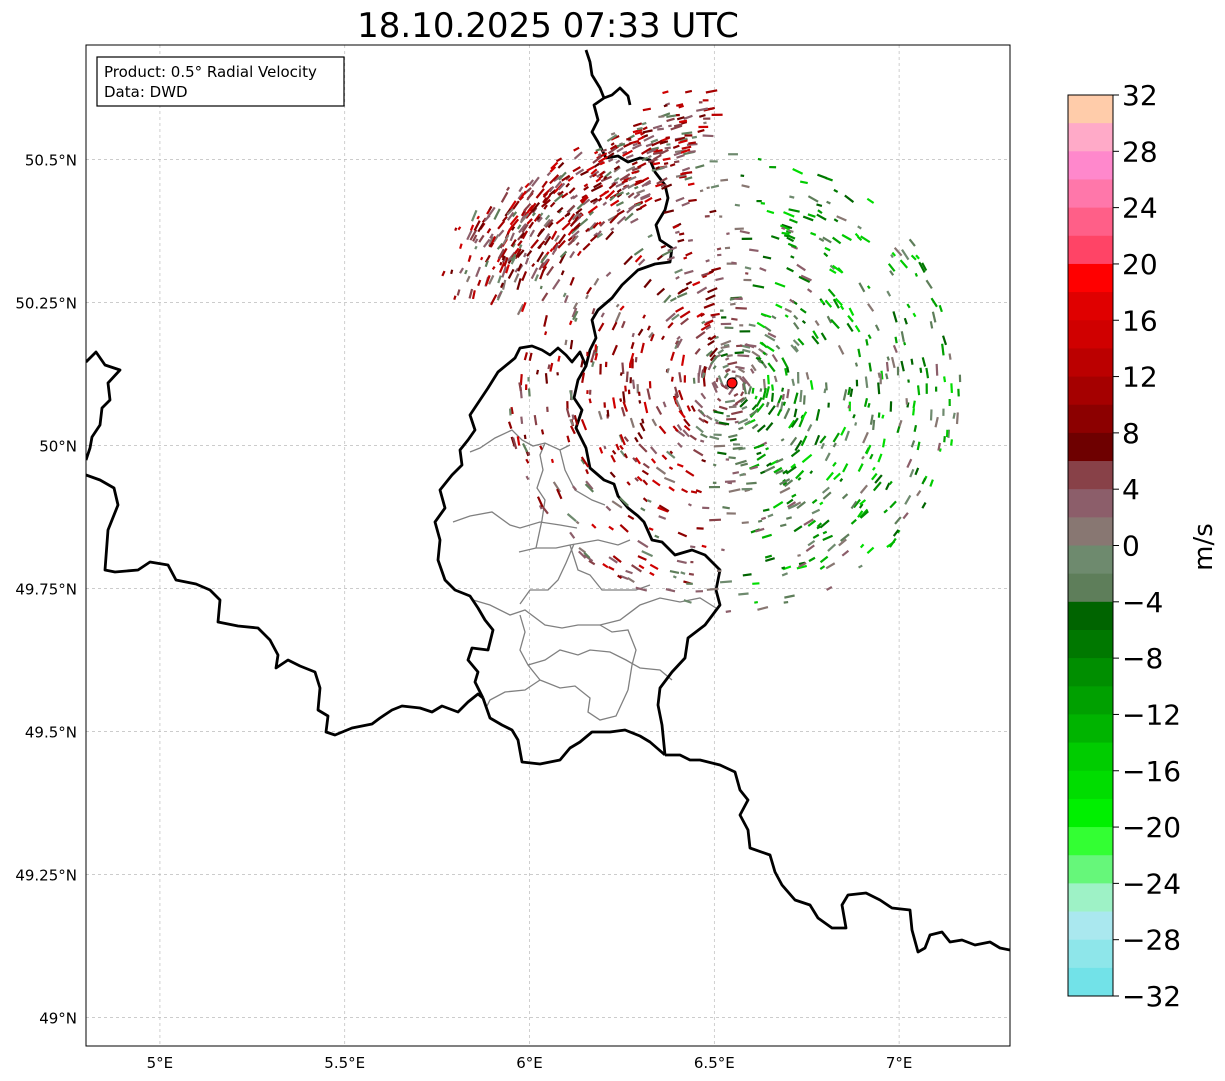 The image size is (1225, 1081). What do you see at coordinates (1151, 714) in the screenshot?
I see `colorbar-tick-label: −12` at bounding box center [1151, 714].